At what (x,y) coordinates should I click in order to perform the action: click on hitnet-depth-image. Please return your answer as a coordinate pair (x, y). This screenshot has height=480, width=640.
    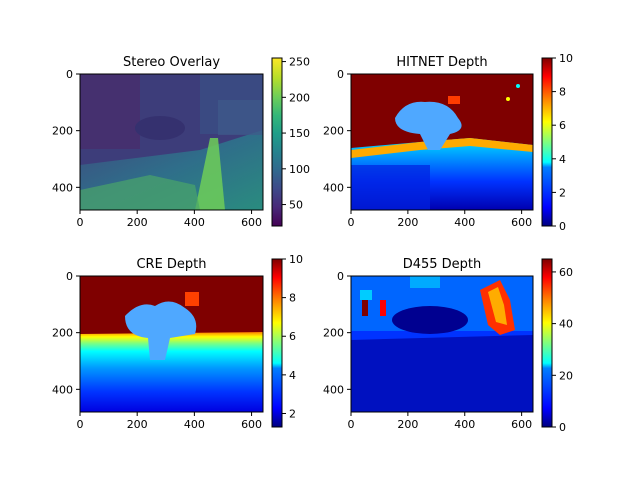
    Looking at the image, I should click on (442, 142).